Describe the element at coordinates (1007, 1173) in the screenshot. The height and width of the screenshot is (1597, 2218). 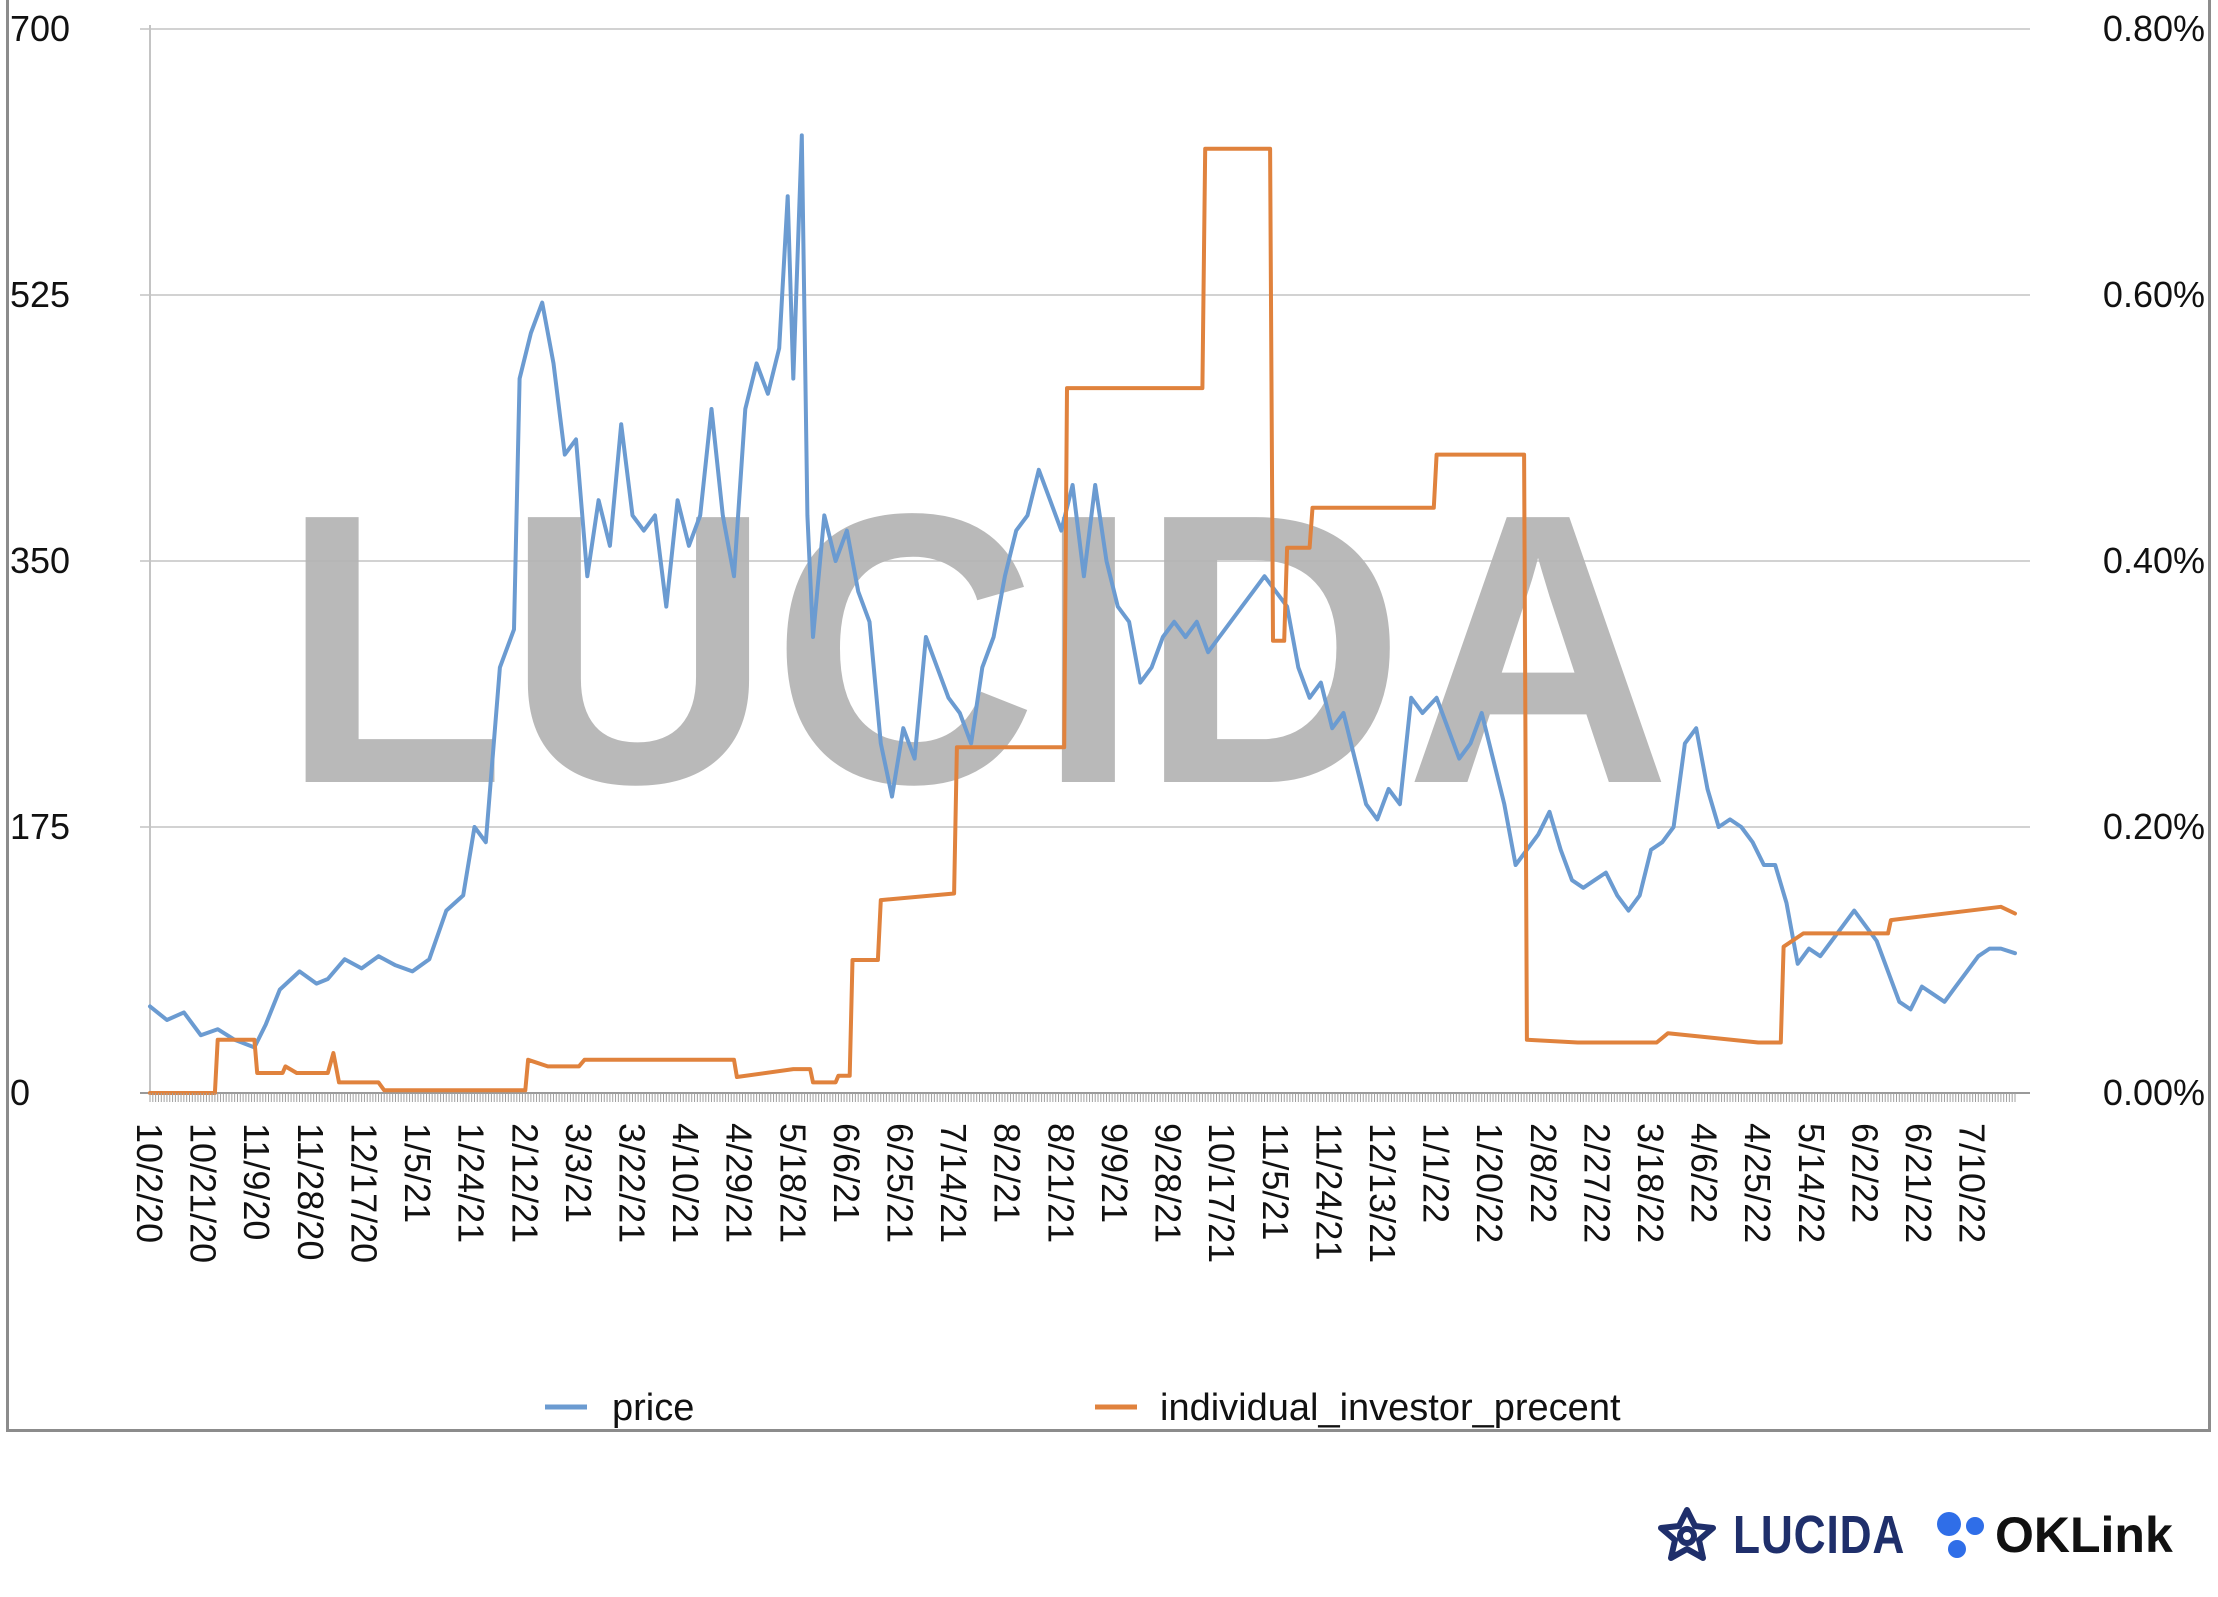
I see `x-tick-label: 8/2/21` at that location.